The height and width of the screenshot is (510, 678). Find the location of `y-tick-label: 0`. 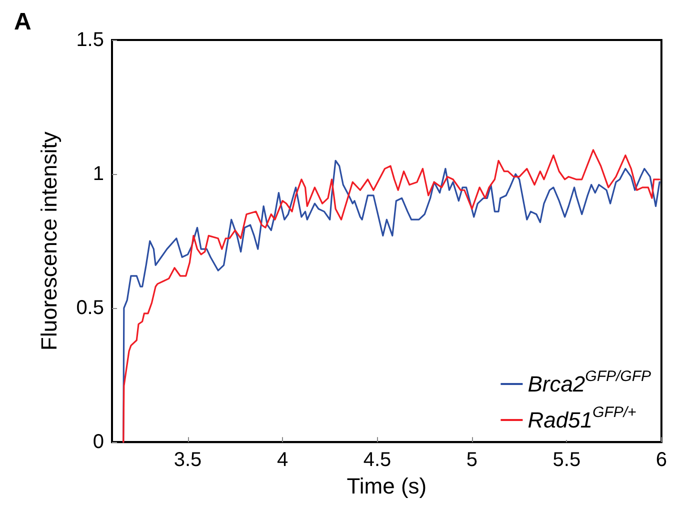

y-tick-label: 0 is located at coordinates (98, 442).